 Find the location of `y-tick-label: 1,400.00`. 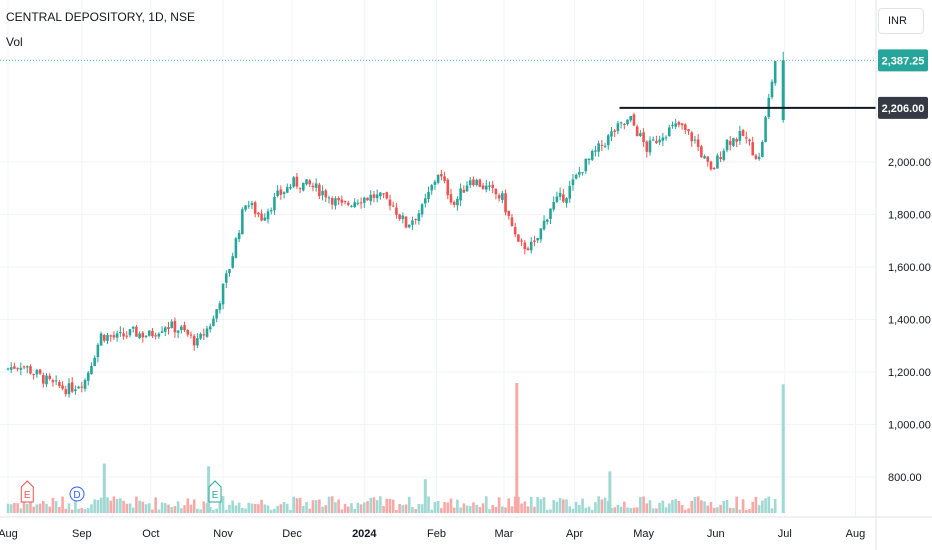

y-tick-label: 1,400.00 is located at coordinates (909, 321).